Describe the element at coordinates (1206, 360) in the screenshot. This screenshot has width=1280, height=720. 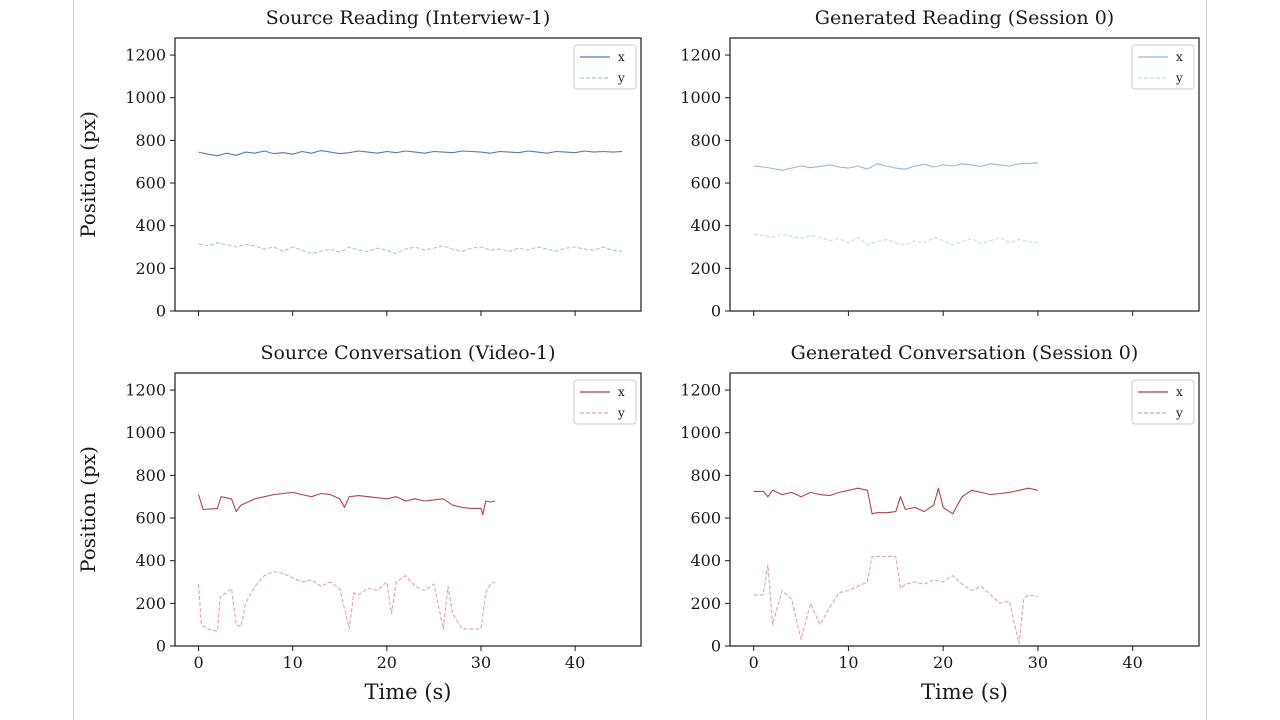
I see `page-right-border` at that location.